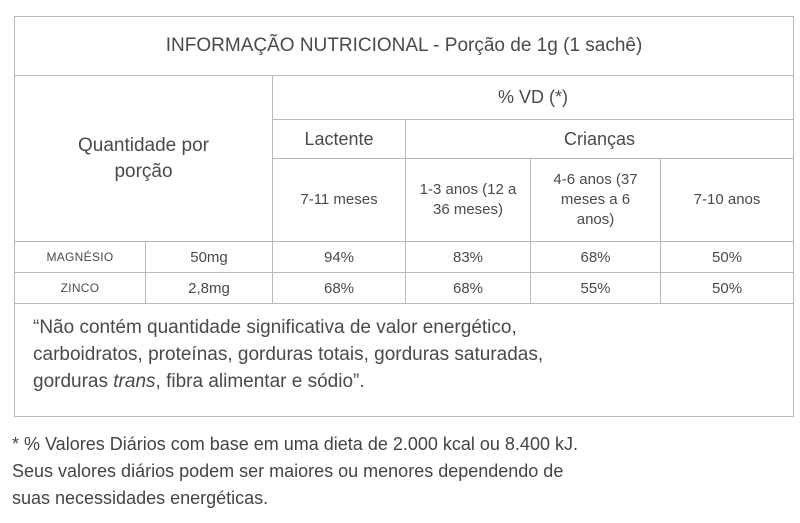  I want to click on note-text: , fibra alimentar e sódio”., so click(260, 381).